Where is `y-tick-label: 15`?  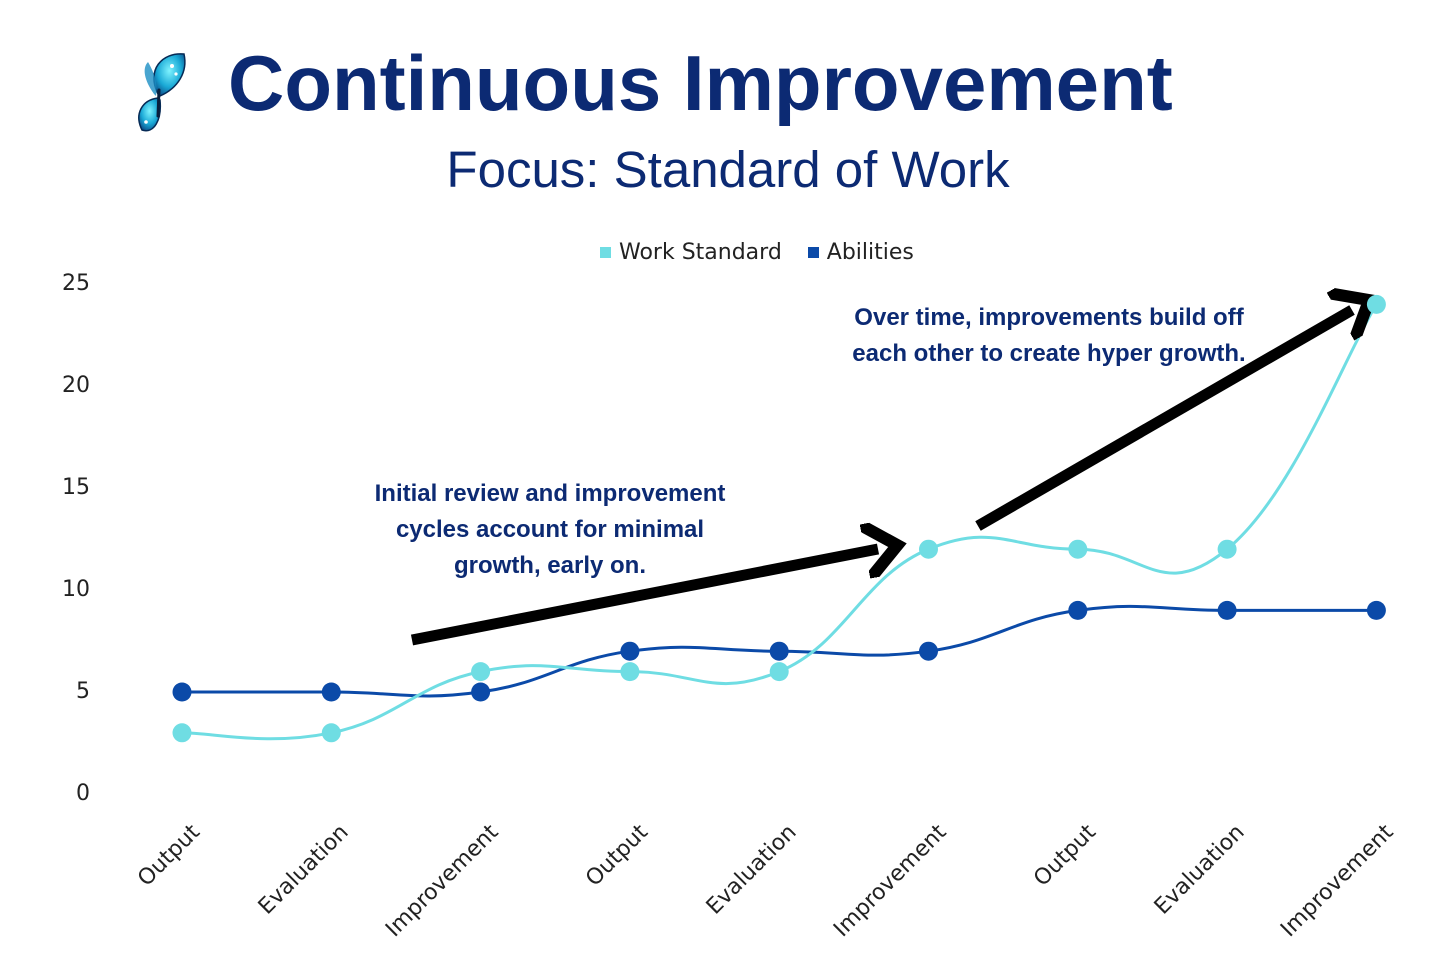 y-tick-label: 15 is located at coordinates (76, 487).